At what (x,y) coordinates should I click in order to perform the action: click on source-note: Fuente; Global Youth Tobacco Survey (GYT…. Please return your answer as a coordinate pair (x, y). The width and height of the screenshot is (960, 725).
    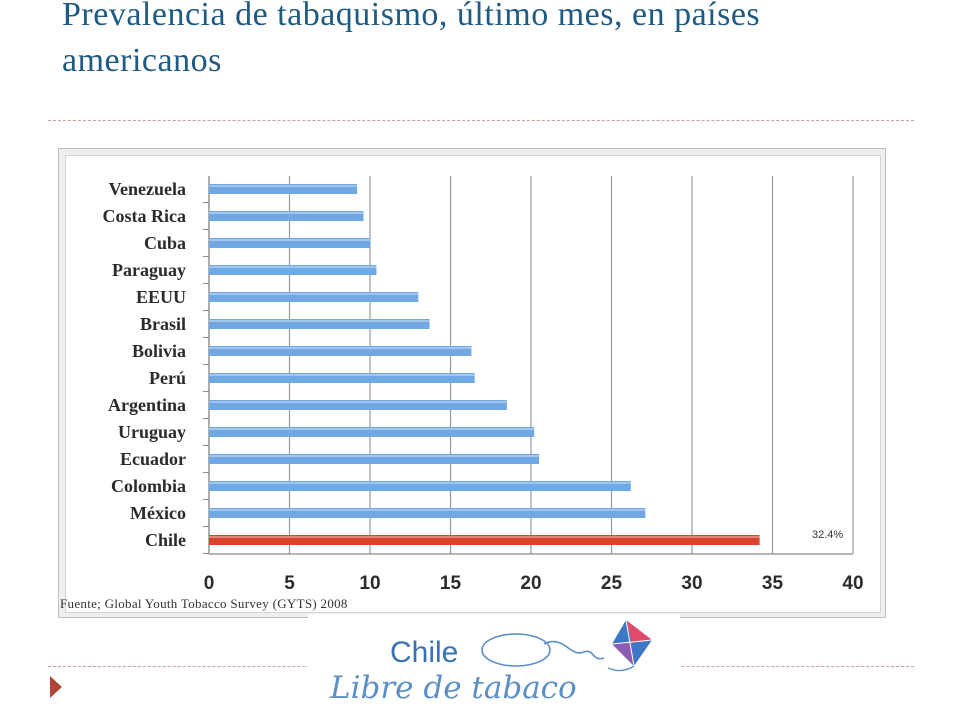
    Looking at the image, I should click on (204, 603).